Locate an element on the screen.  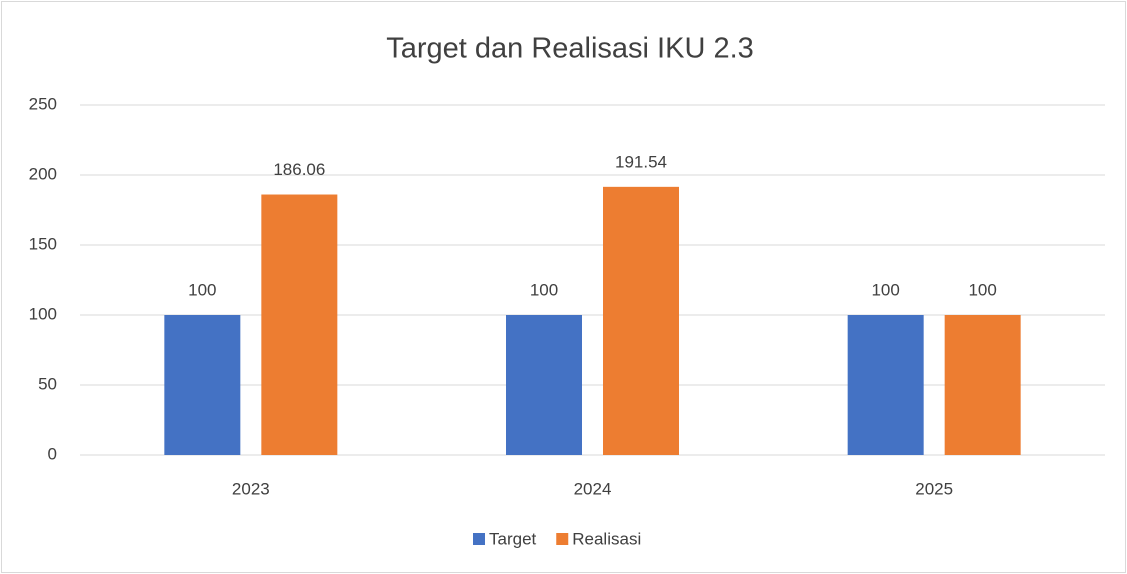
x-tick-label: 2025 is located at coordinates (934, 488).